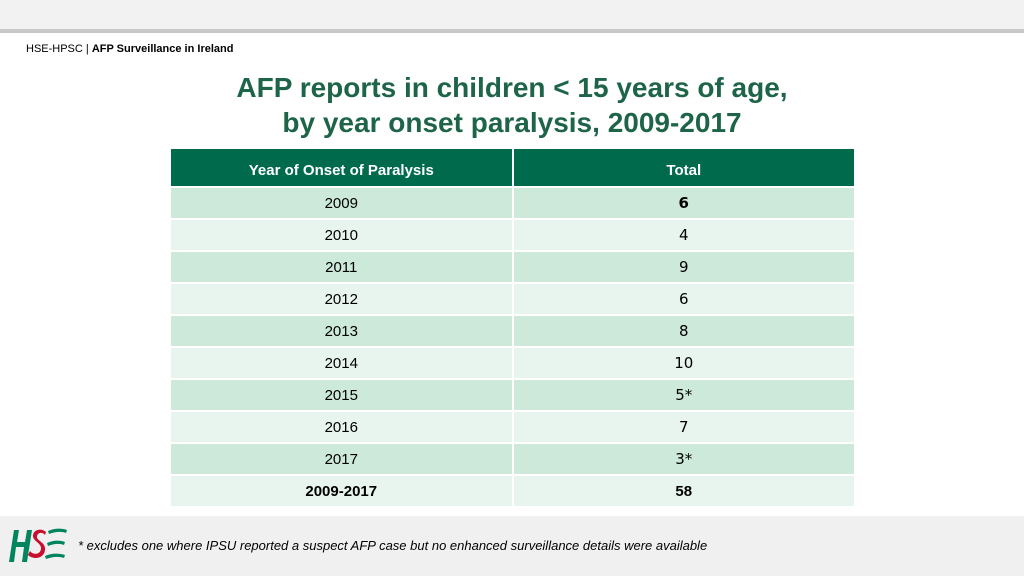  I want to click on year-cell: 2017, so click(342, 459).